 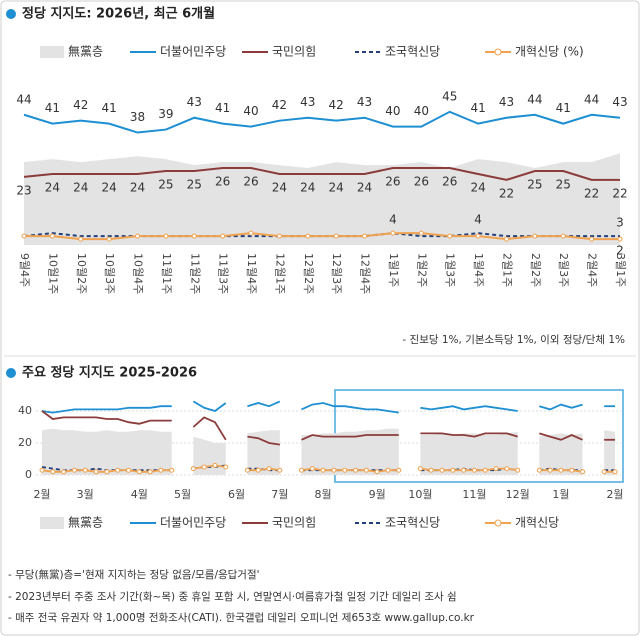 What do you see at coordinates (194, 273) in the screenshot?
I see `x-tick-label: 11월2주` at bounding box center [194, 273].